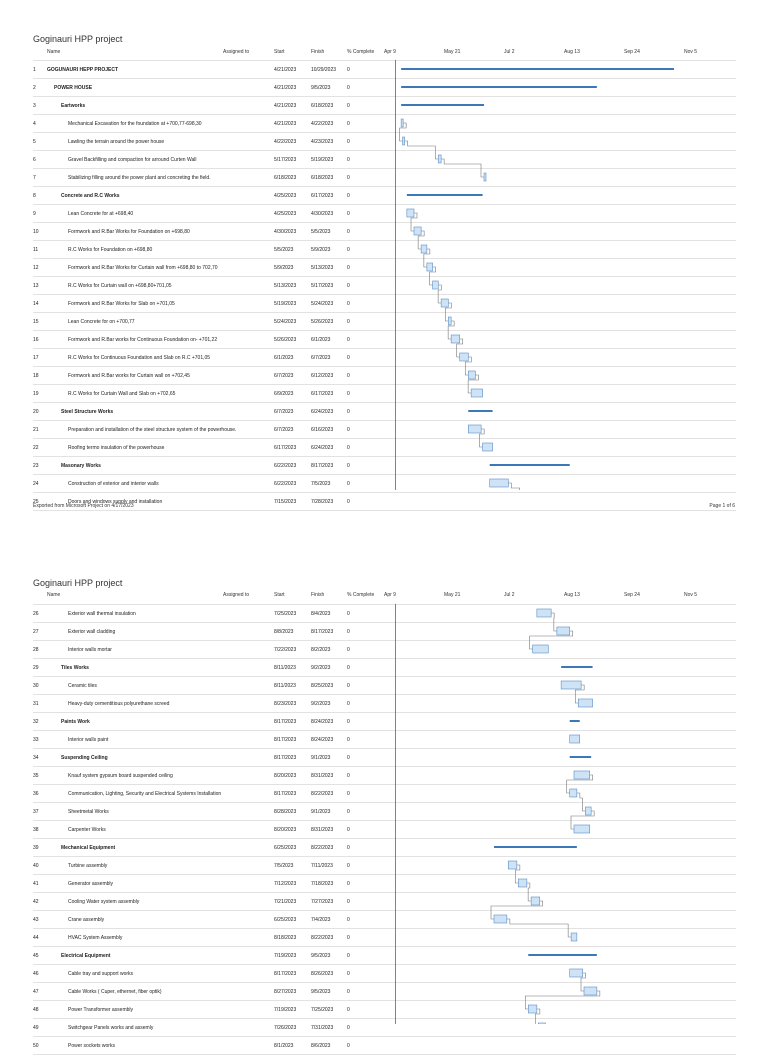 The width and height of the screenshot is (768, 1055). I want to click on task-row: 41 Generator assembly 7/12/2023 7/18/2023 0, so click(384, 884).